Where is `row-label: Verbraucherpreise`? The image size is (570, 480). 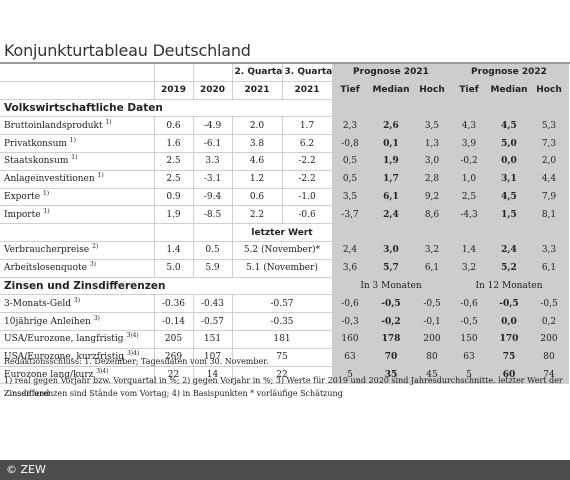
row-label: Verbraucherpreise is located at coordinates (47, 250).